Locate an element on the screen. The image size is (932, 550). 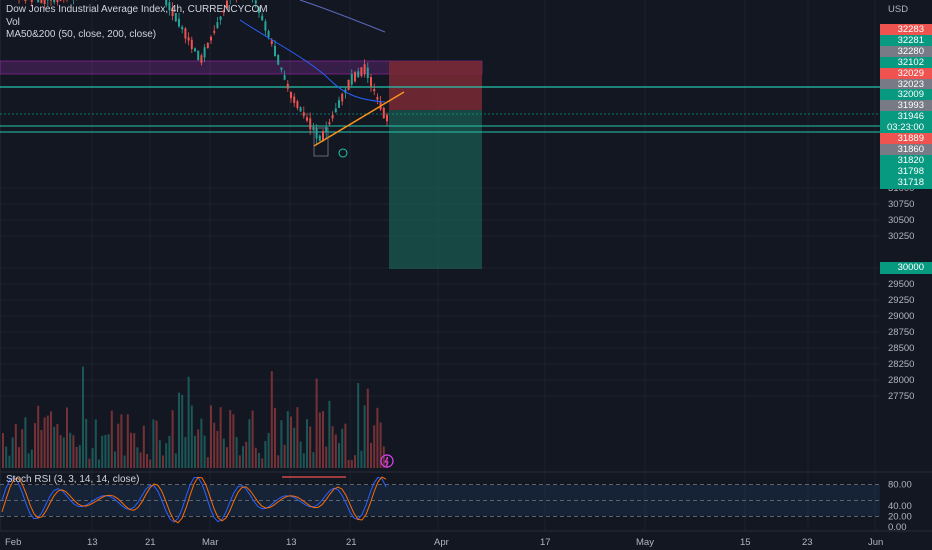
price-tag: 31946 is located at coordinates (906, 117).